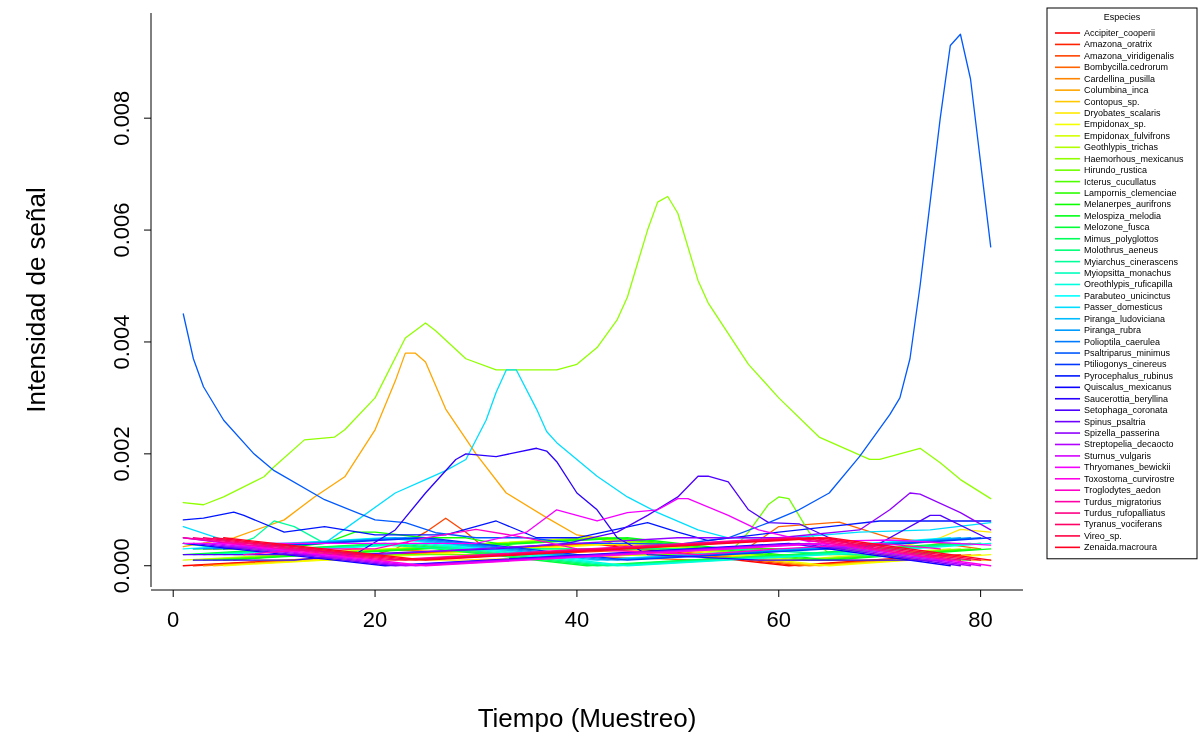 Image resolution: width=1203 pixels, height=735 pixels. What do you see at coordinates (1121, 547) in the screenshot?
I see `legend-label: Zenaida.macroura` at bounding box center [1121, 547].